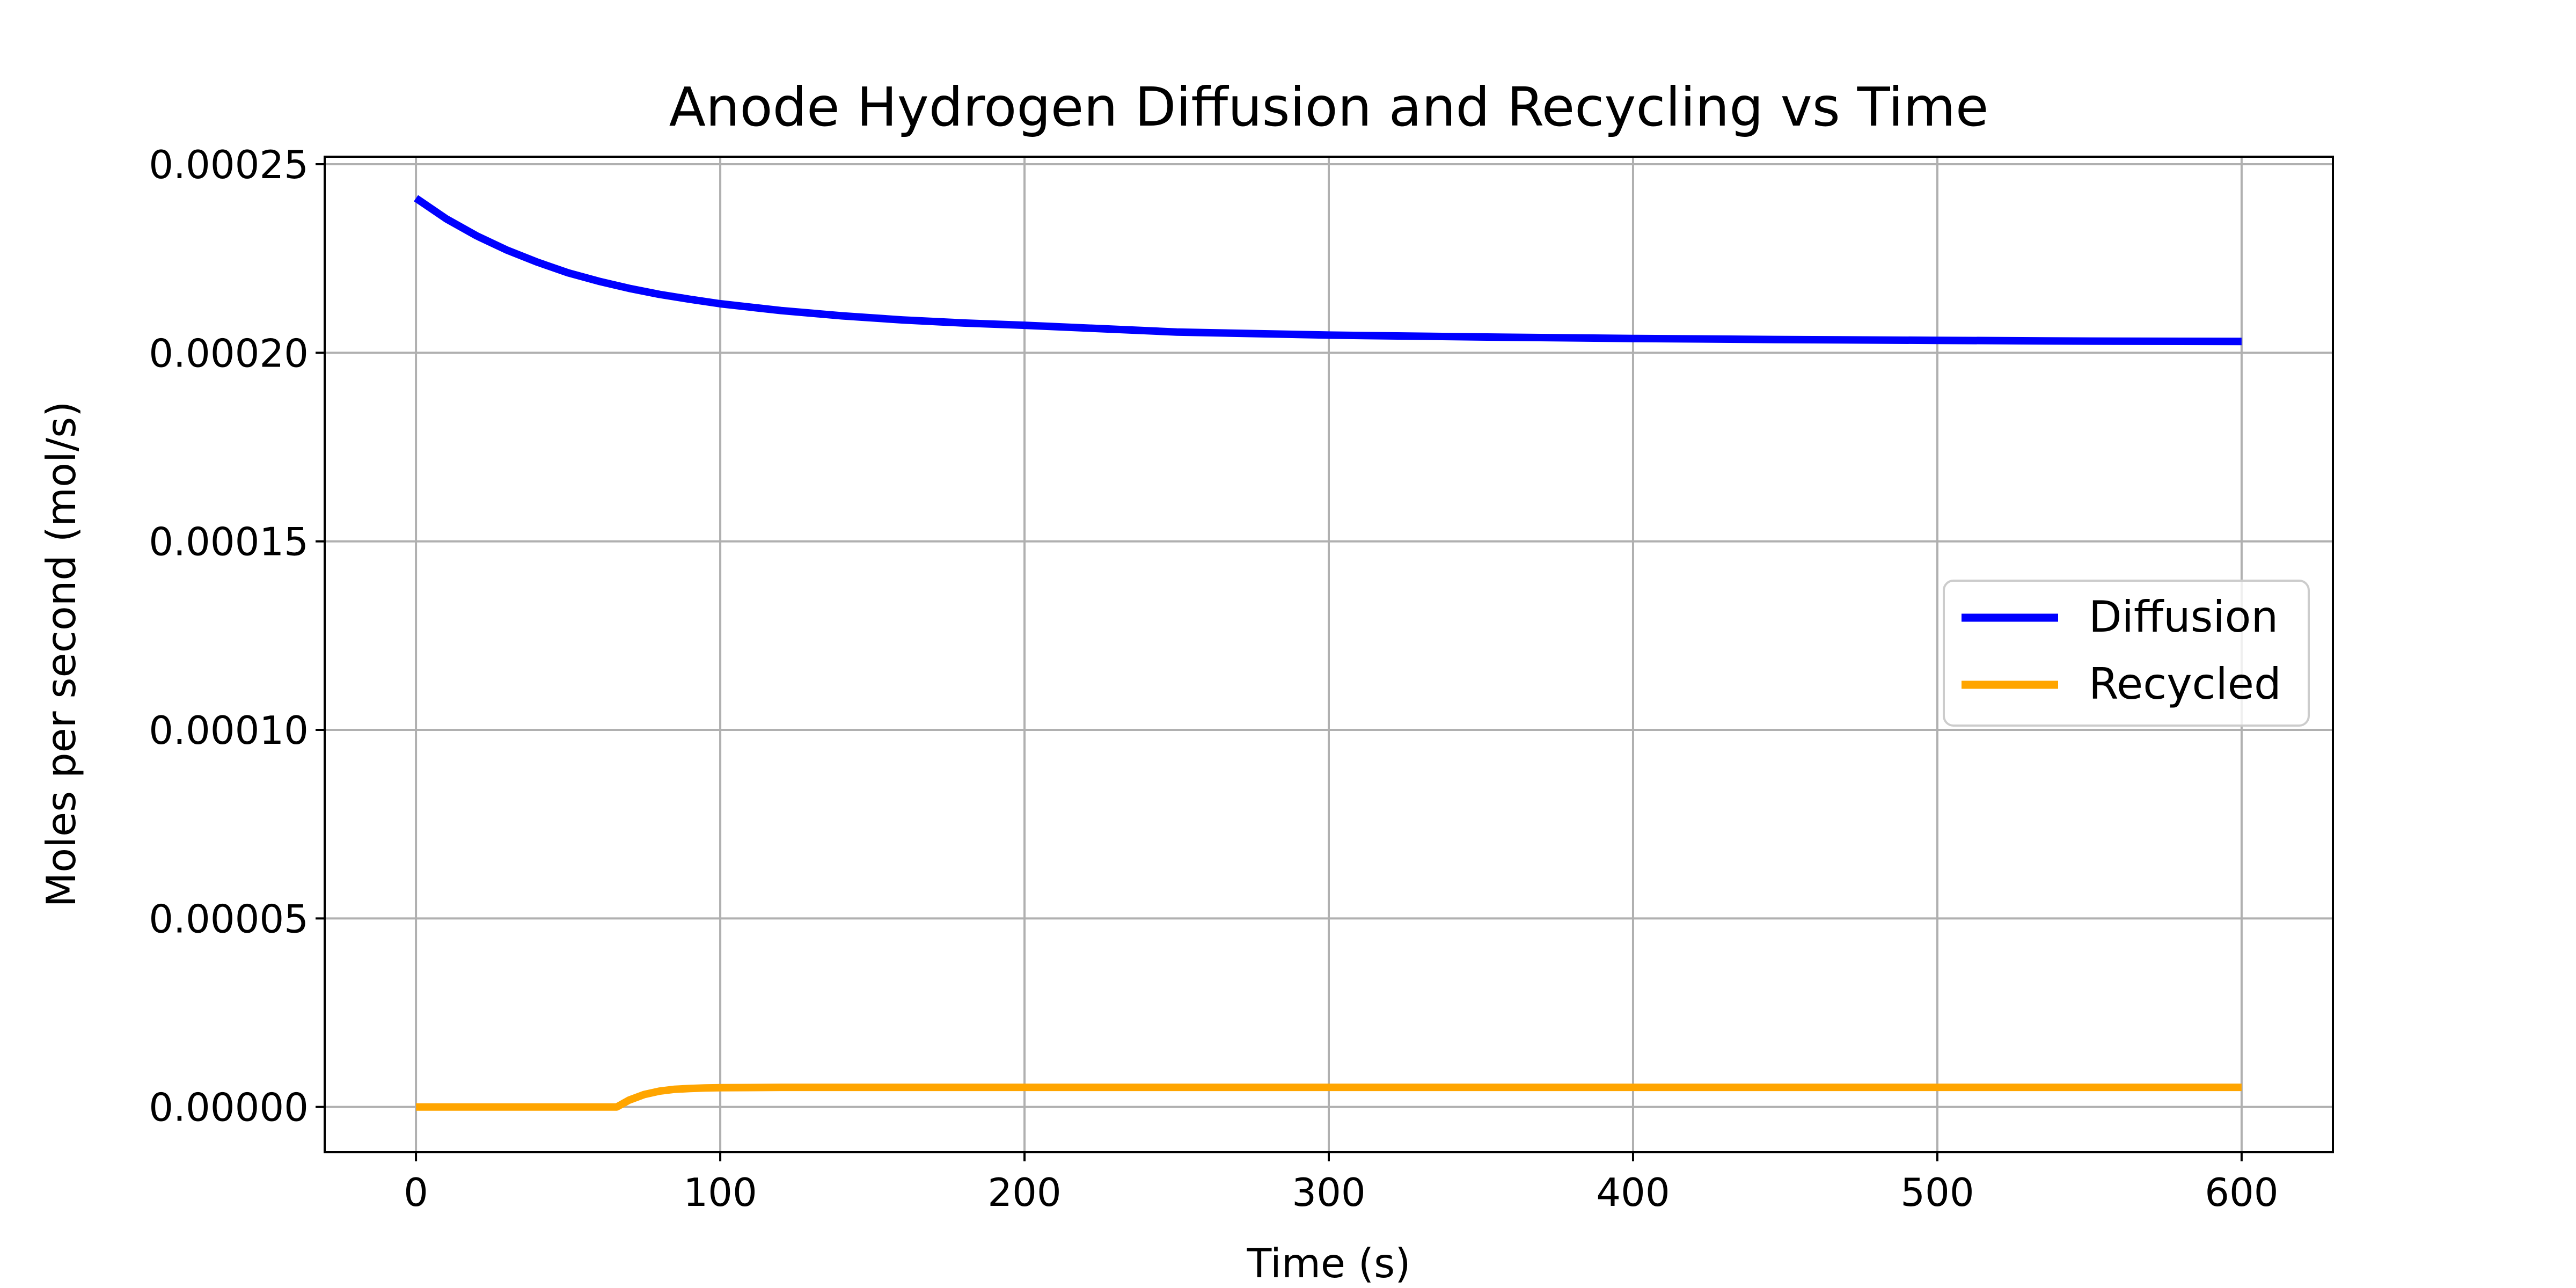 The image size is (2576, 1288). Describe the element at coordinates (229, 730) in the screenshot. I see `y-tick-label: 0.00010` at that location.